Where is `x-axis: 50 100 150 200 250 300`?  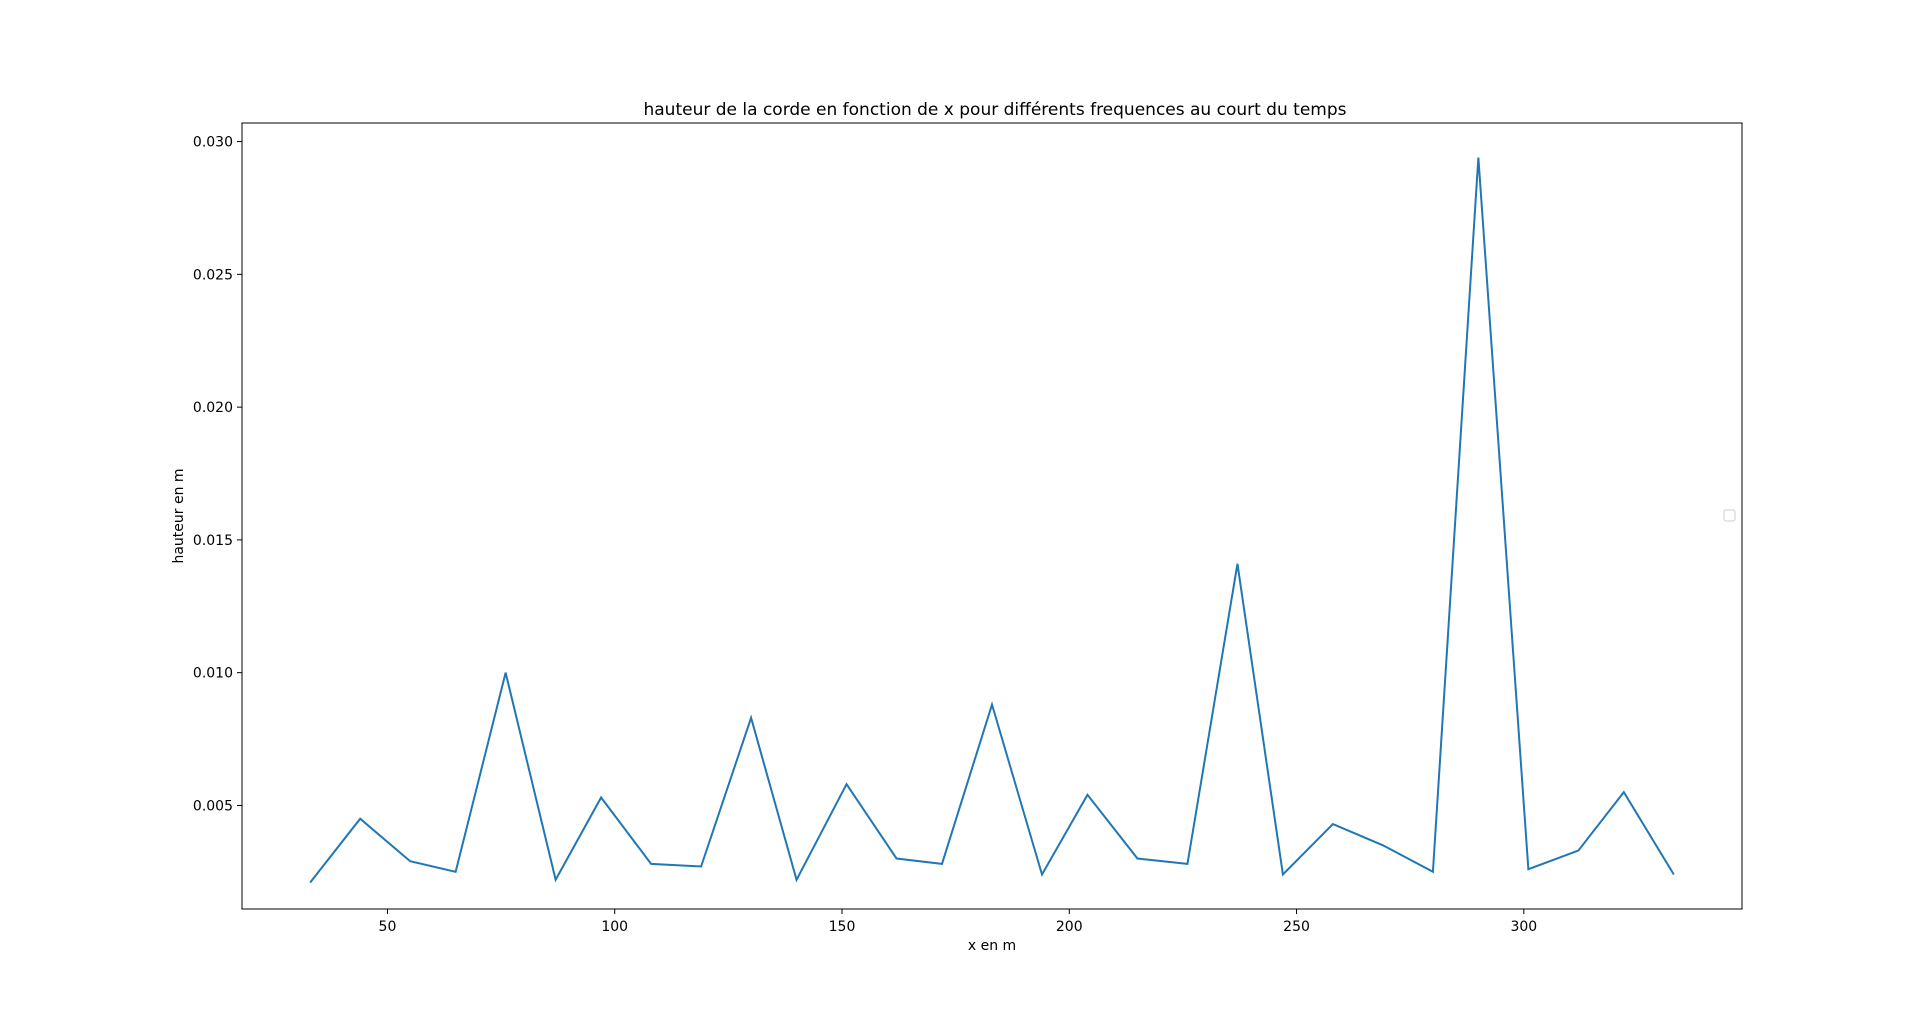 x-axis: 50 100 150 200 250 300 is located at coordinates (958, 922).